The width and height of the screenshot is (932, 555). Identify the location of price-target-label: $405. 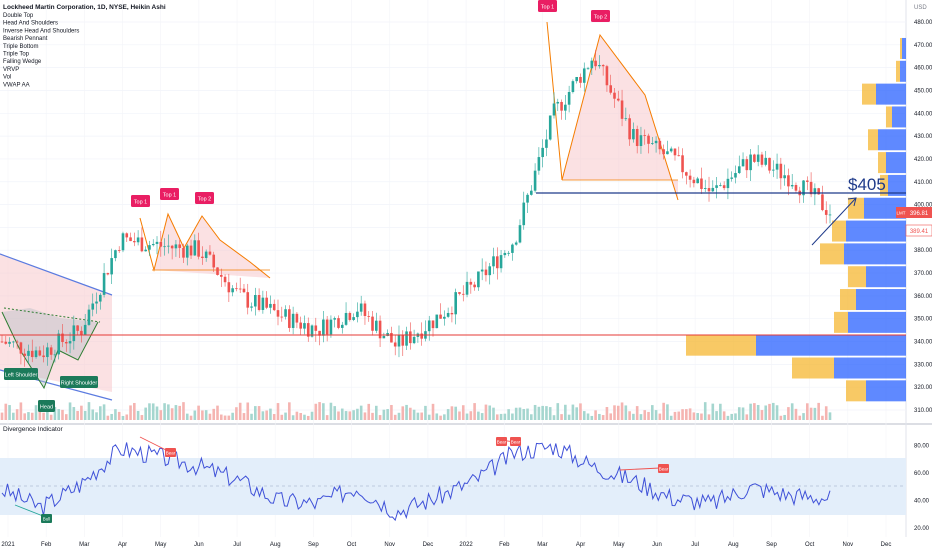
(867, 184).